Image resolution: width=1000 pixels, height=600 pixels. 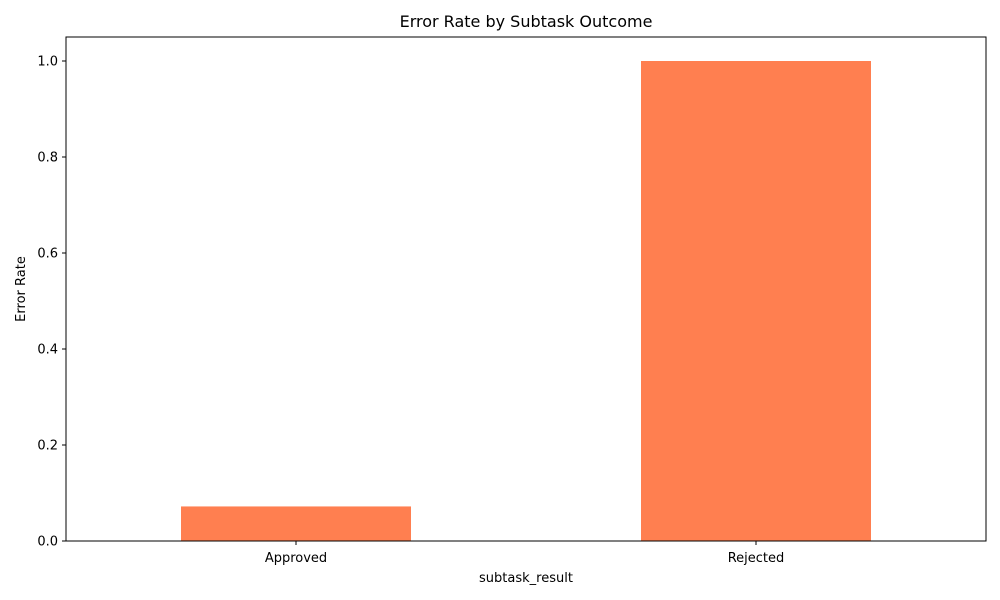 I want to click on bar-approved, so click(x=296, y=523).